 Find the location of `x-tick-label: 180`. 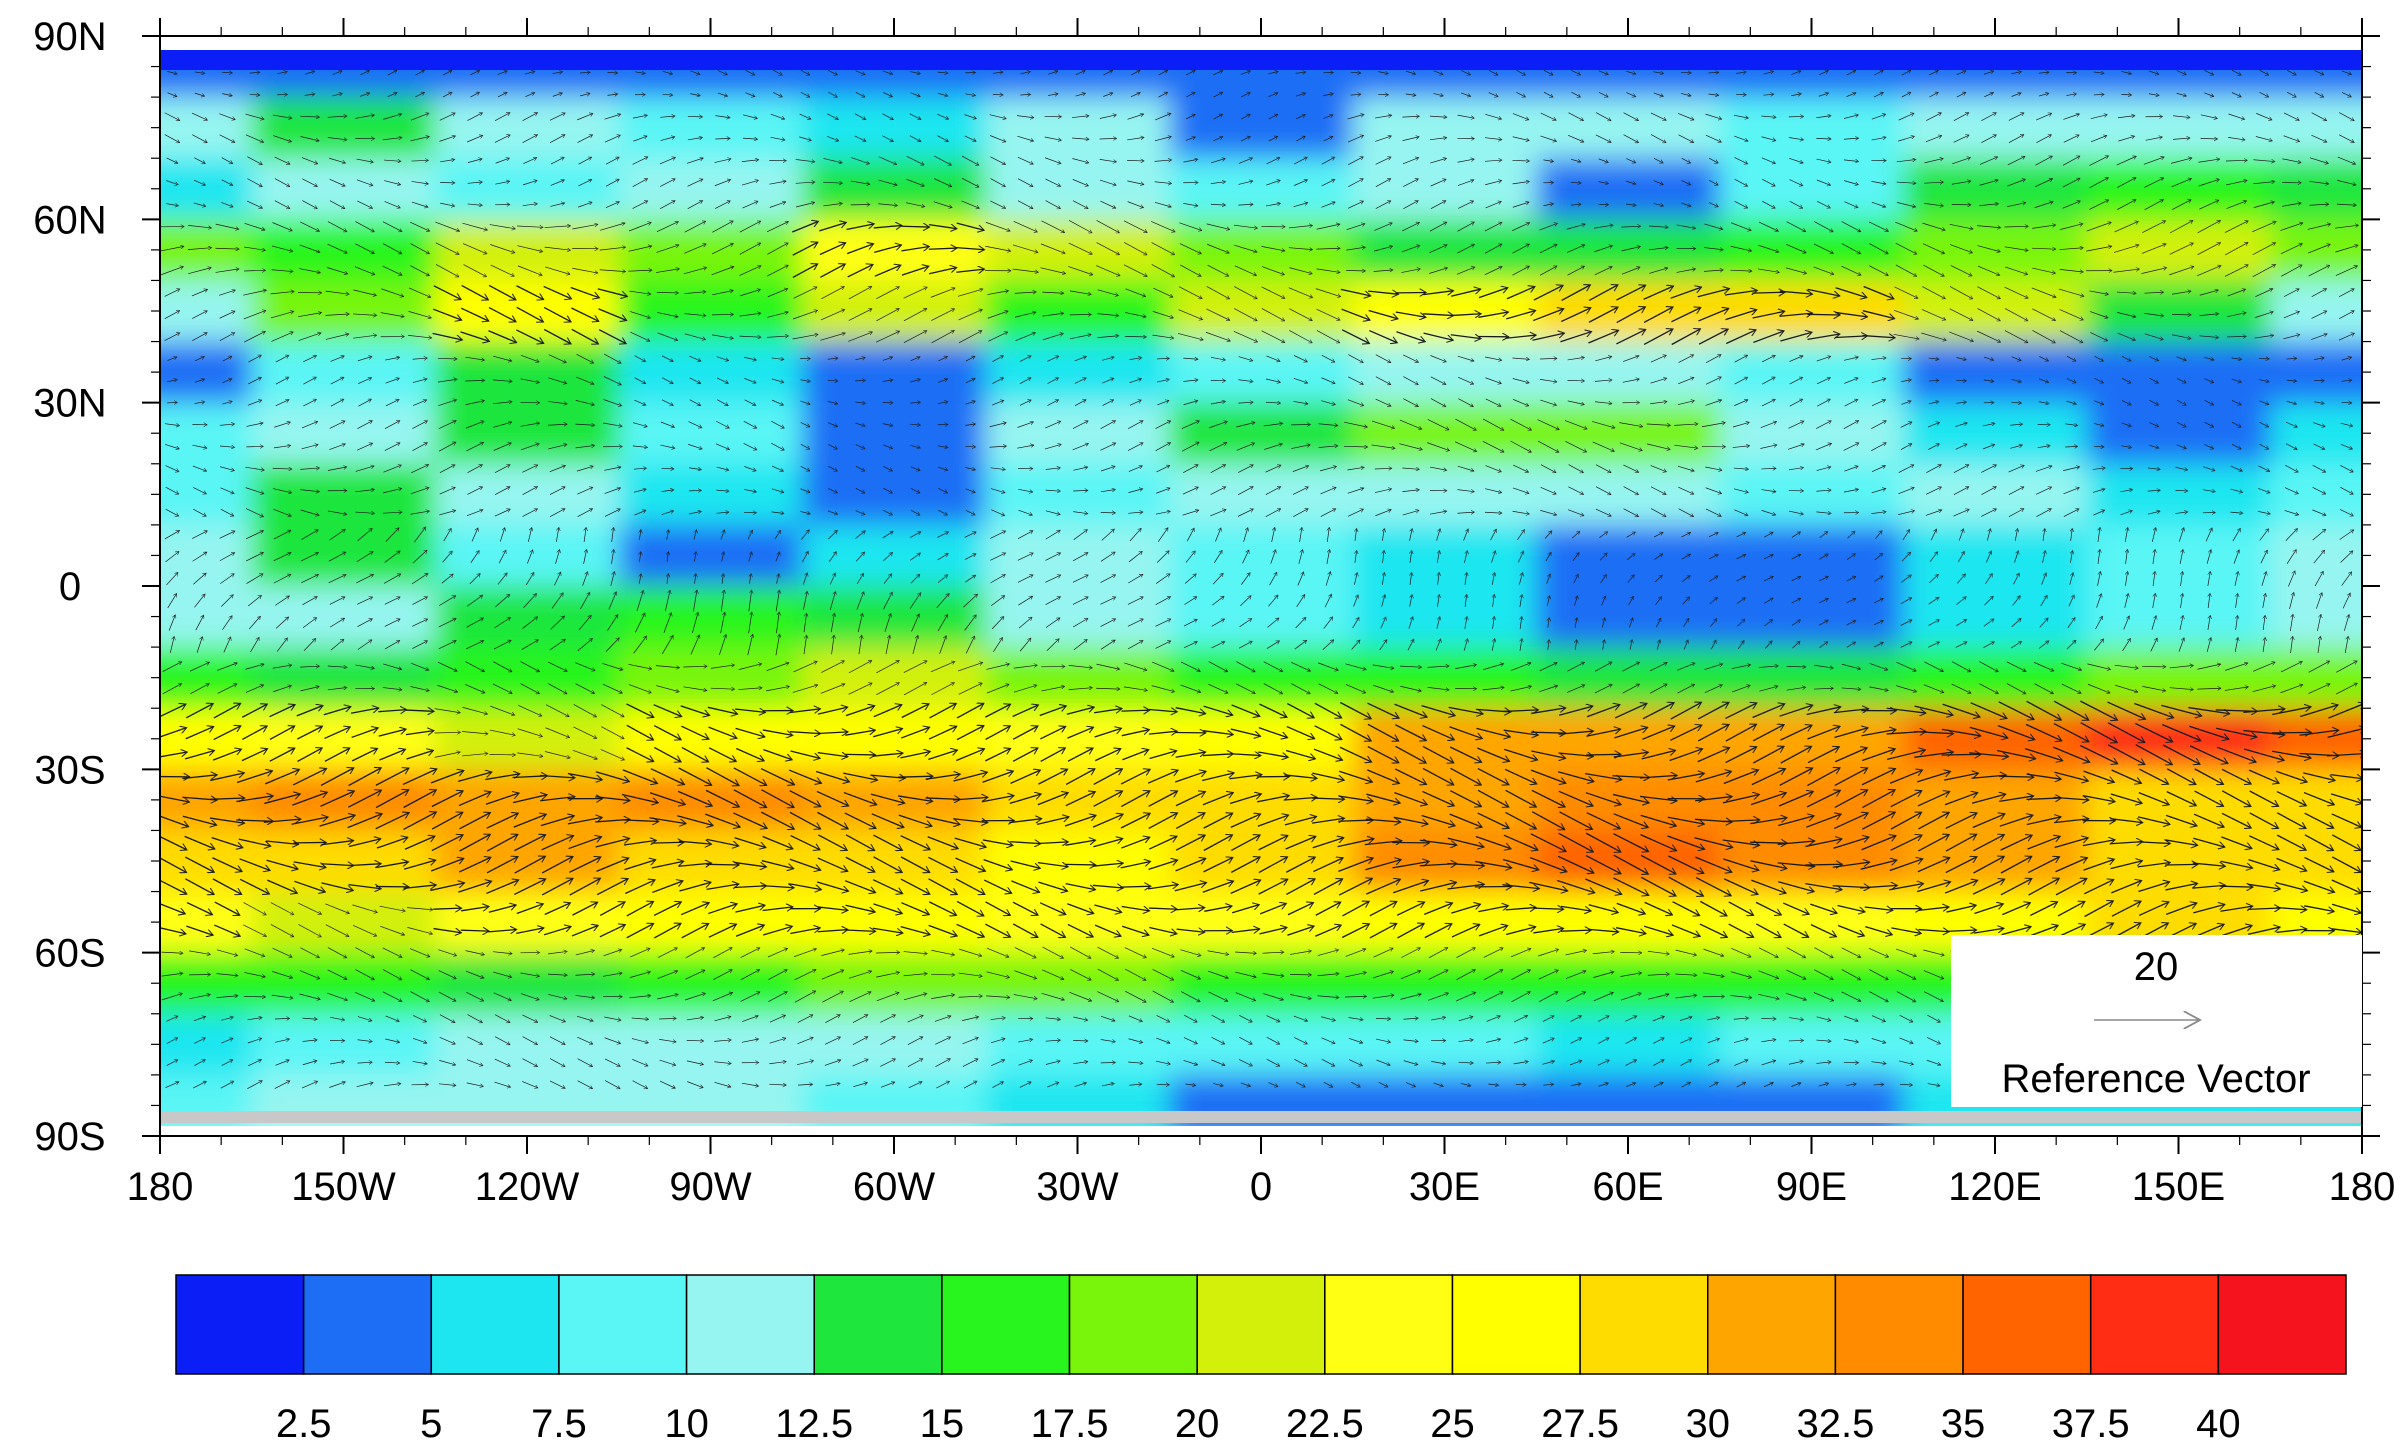

x-tick-label: 180 is located at coordinates (2362, 1187).